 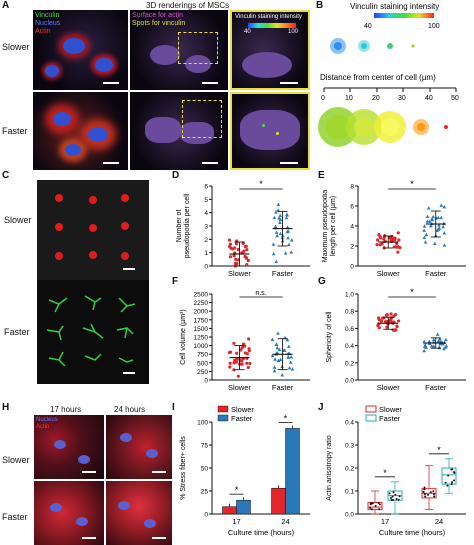 What do you see at coordinates (412, 532) in the screenshot?
I see `chart-j-xlabel: Culture time (hours)` at bounding box center [412, 532].